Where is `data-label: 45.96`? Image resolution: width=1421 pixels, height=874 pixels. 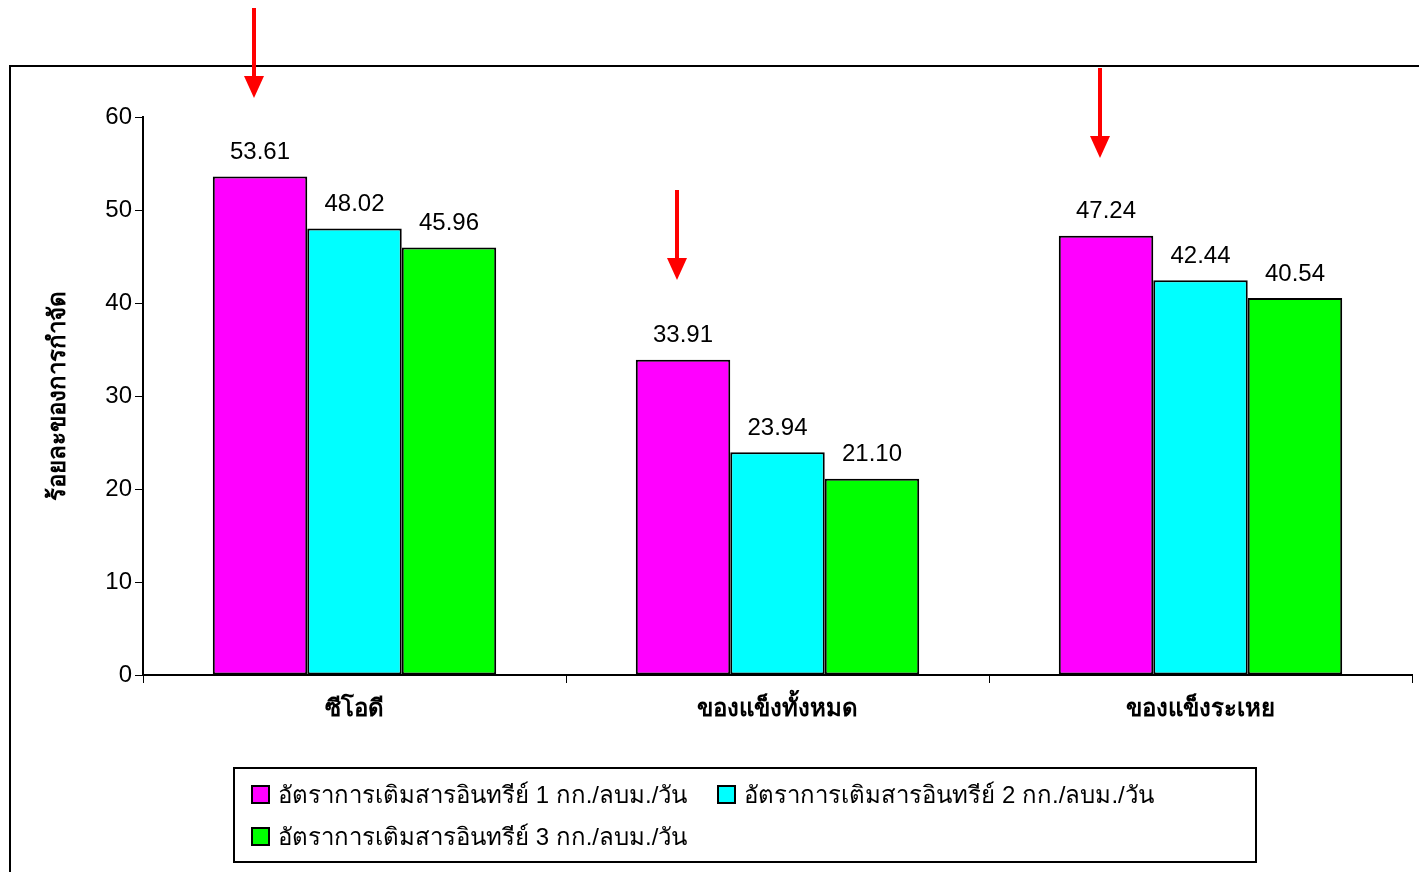
data-label: 45.96 is located at coordinates (448, 222).